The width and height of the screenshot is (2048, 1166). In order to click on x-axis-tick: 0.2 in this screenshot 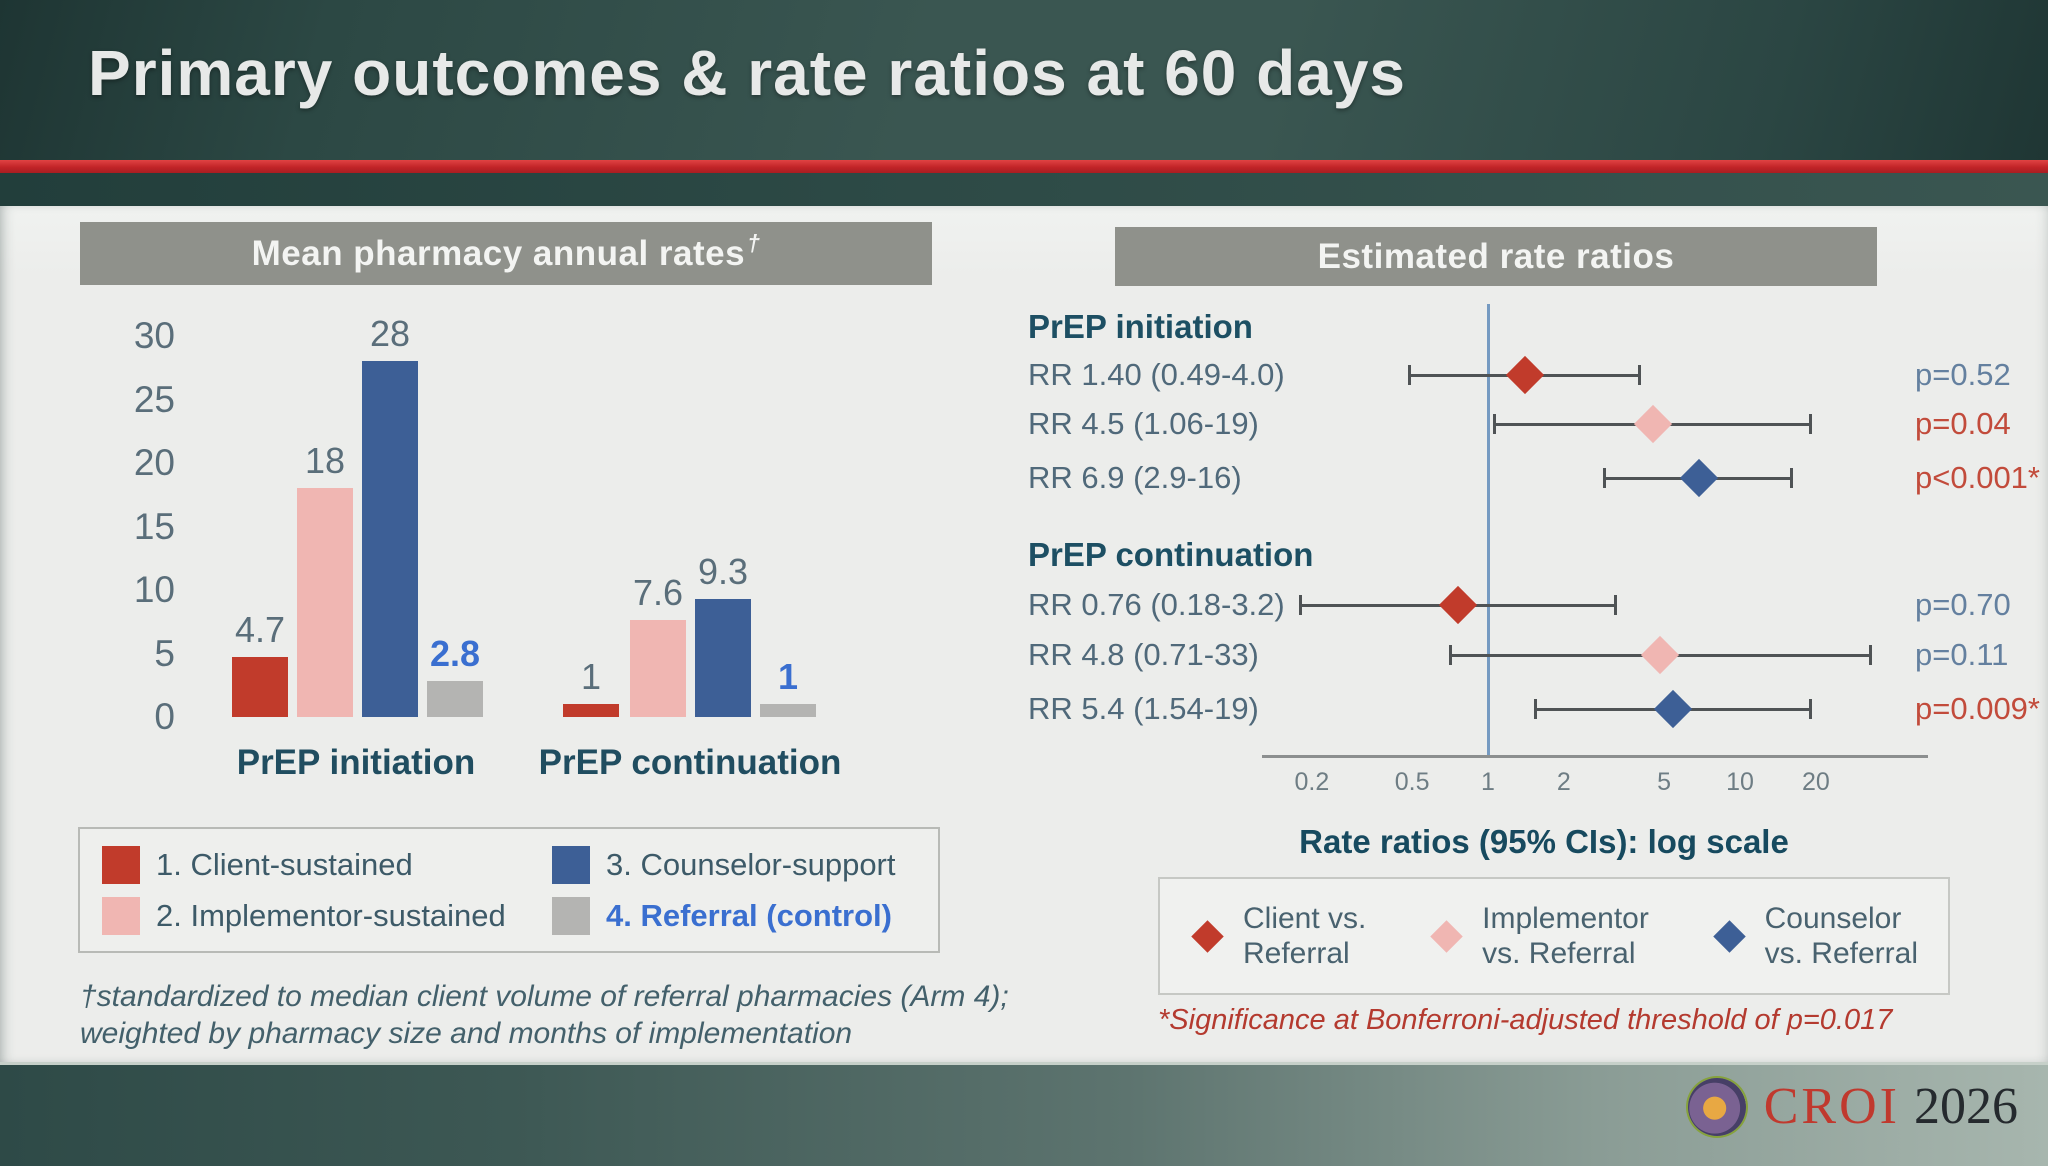, I will do `click(1312, 782)`.